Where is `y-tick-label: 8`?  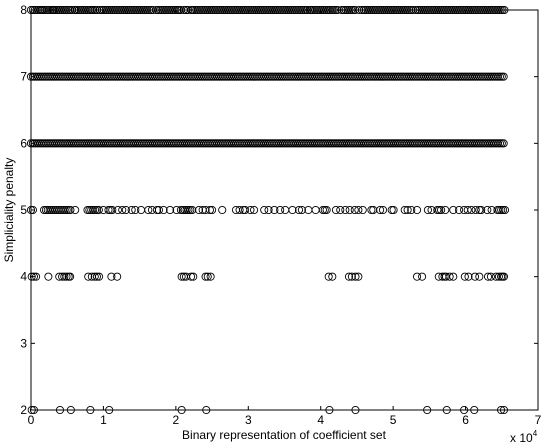
y-tick-label: 8 is located at coordinates (23, 10).